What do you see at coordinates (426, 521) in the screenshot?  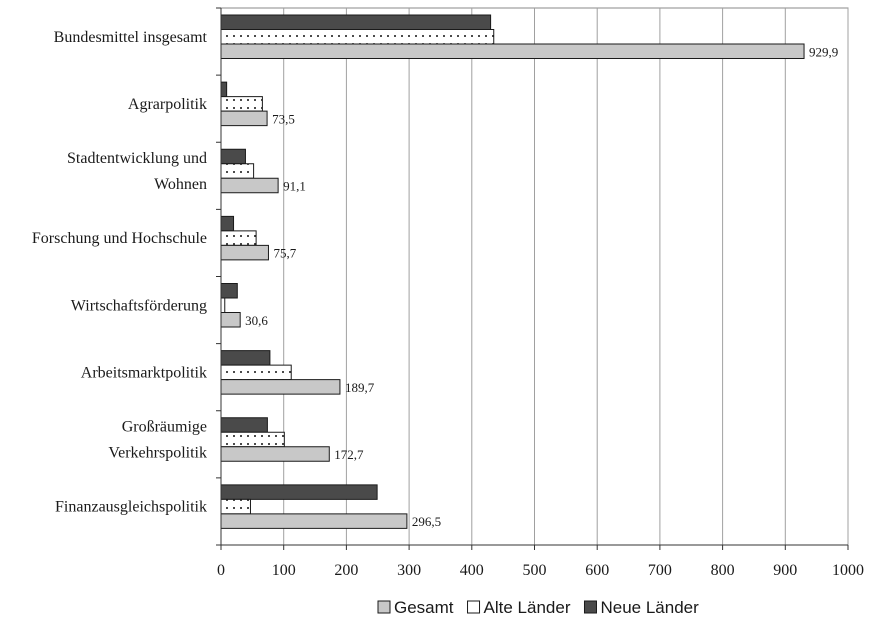 I see `data-label: 296,5` at bounding box center [426, 521].